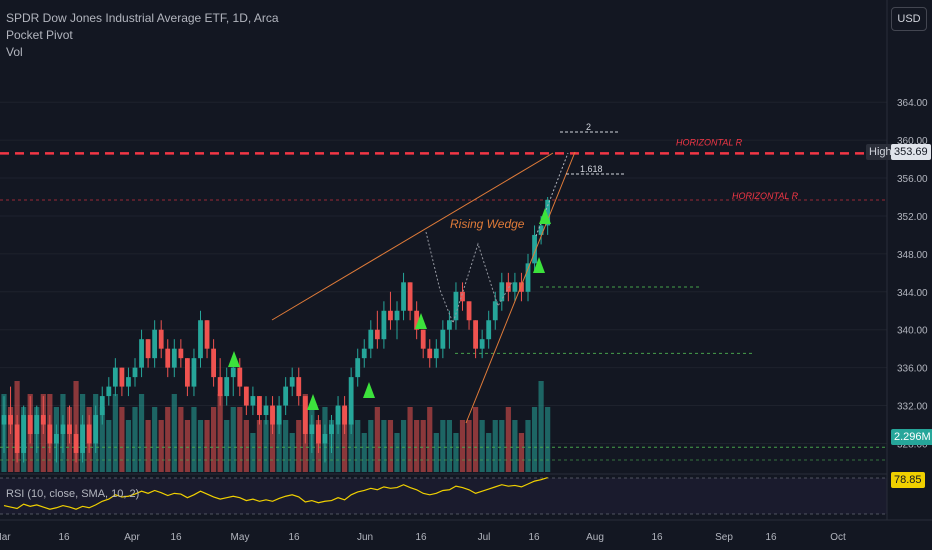  What do you see at coordinates (709, 142) in the screenshot?
I see `horizontal-label-1: HORIZONTAL R` at bounding box center [709, 142].